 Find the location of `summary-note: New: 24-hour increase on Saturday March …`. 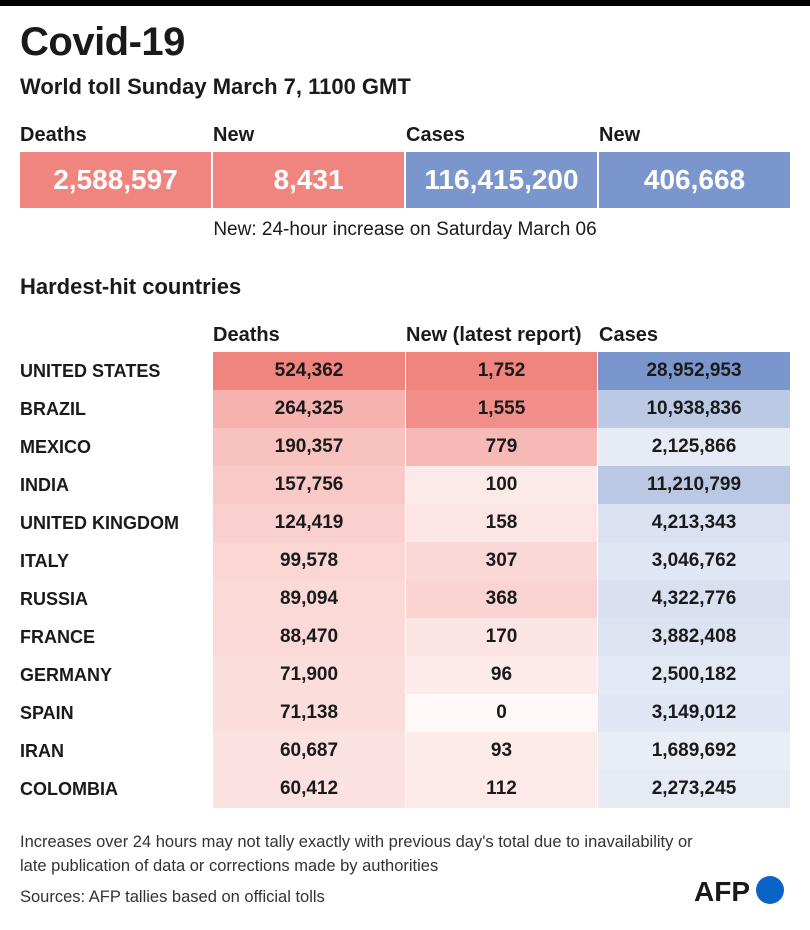

summary-note: New: 24-hour increase on Saturday March … is located at coordinates (405, 229).